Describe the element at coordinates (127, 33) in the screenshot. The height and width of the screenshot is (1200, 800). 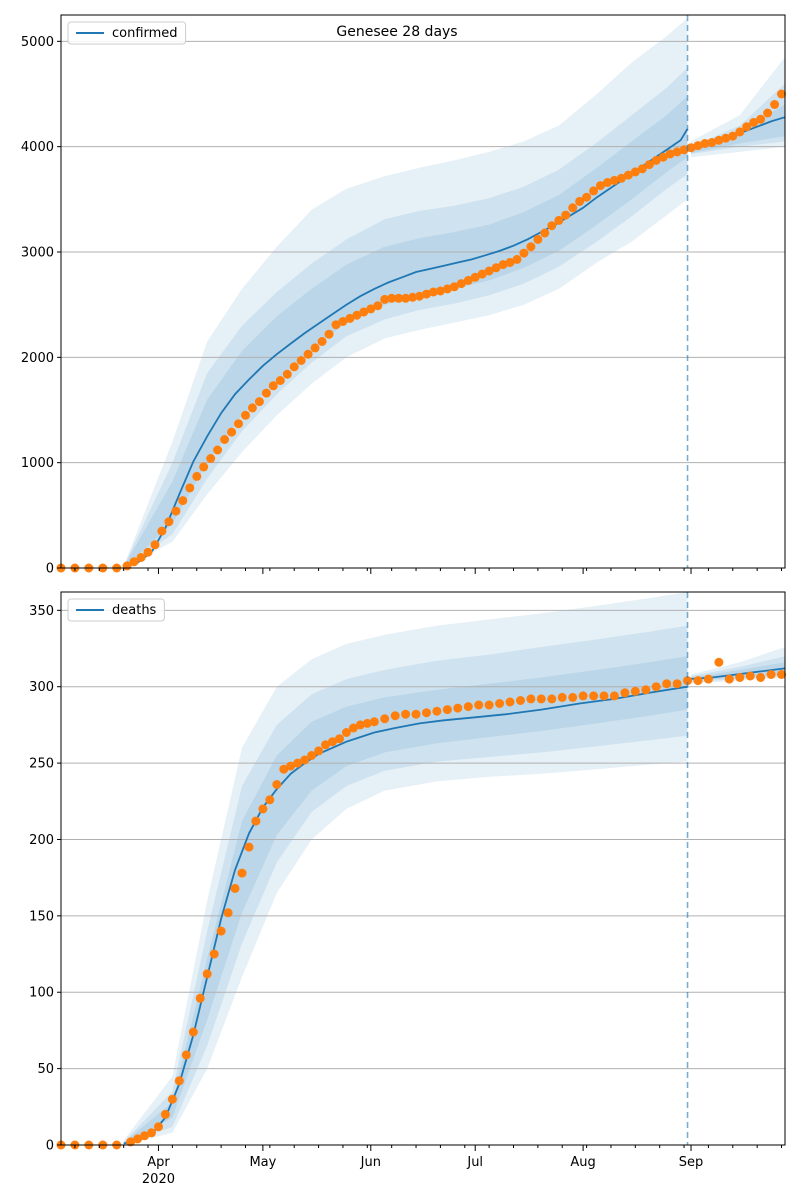
I see `confirmed-legend: confirmed` at that location.